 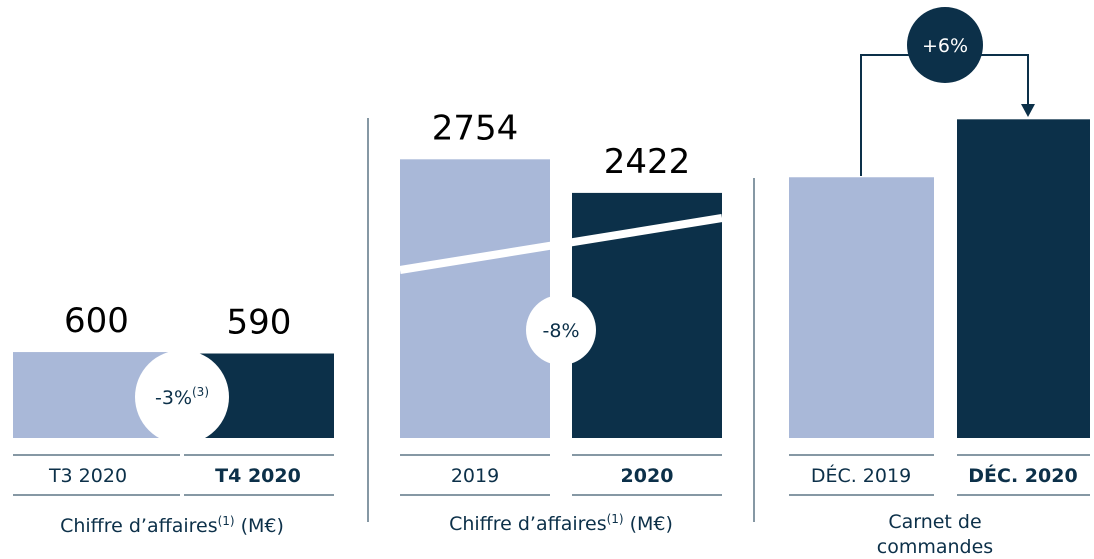 I want to click on axis-label: commandes, so click(x=935, y=547).